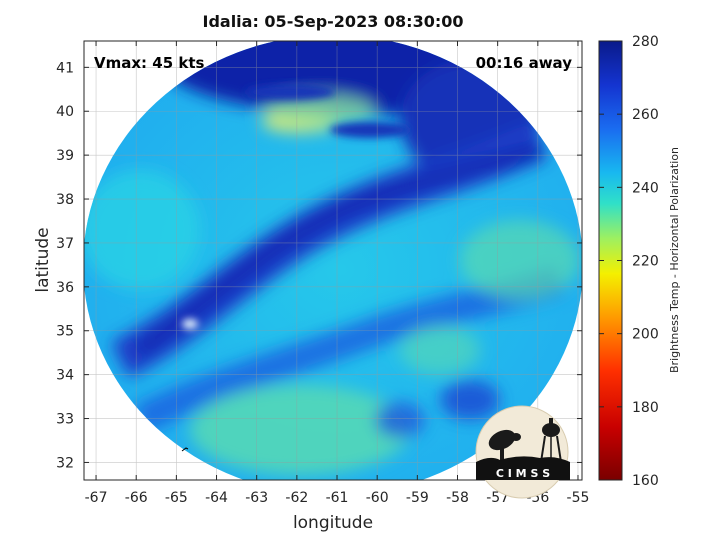 The image size is (720, 540). What do you see at coordinates (65, 420) in the screenshot?
I see `y-tick-label: 33` at bounding box center [65, 420].